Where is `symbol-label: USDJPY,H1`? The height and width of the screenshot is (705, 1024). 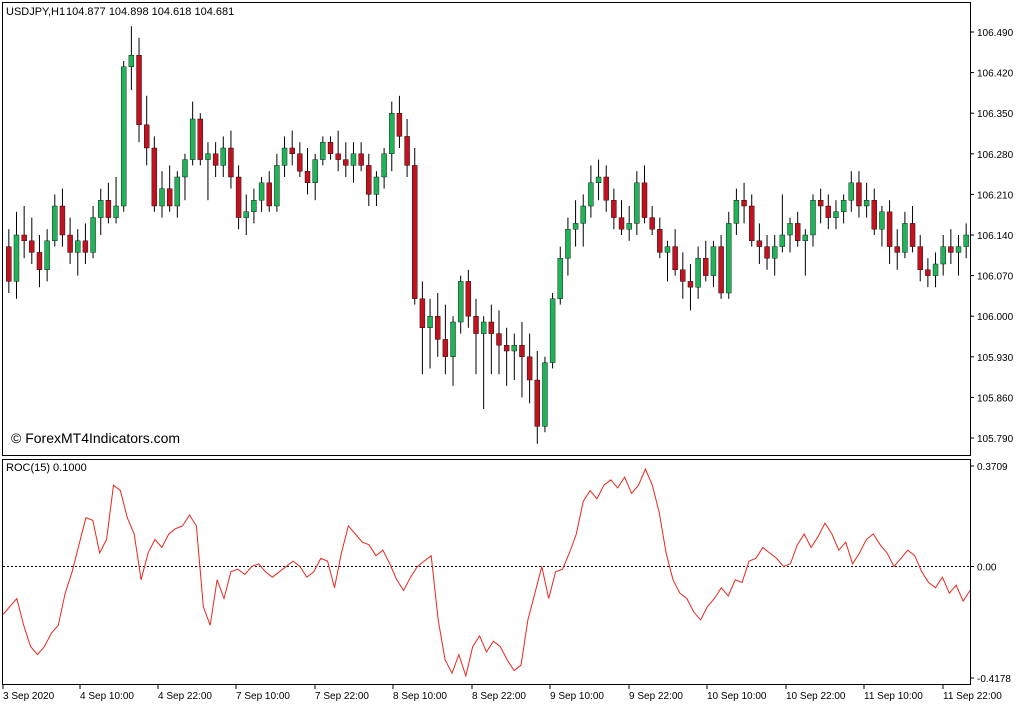
symbol-label: USDJPY,H1 is located at coordinates (35, 12).